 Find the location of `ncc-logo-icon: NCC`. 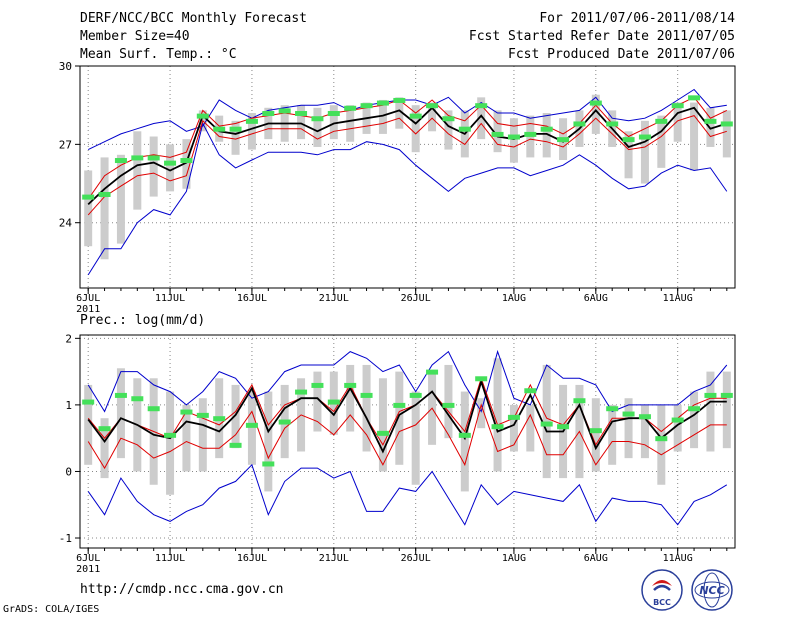

ncc-logo-icon: NCC is located at coordinates (712, 590).